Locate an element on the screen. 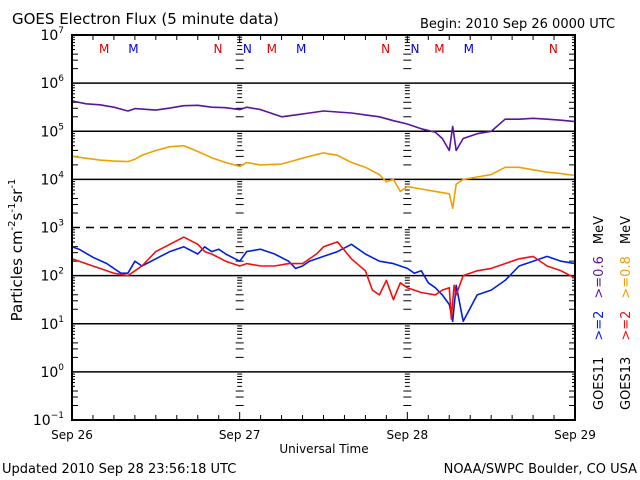  y-axis-label: Particles cm-2s-1sr-1 is located at coordinates (16, 250).